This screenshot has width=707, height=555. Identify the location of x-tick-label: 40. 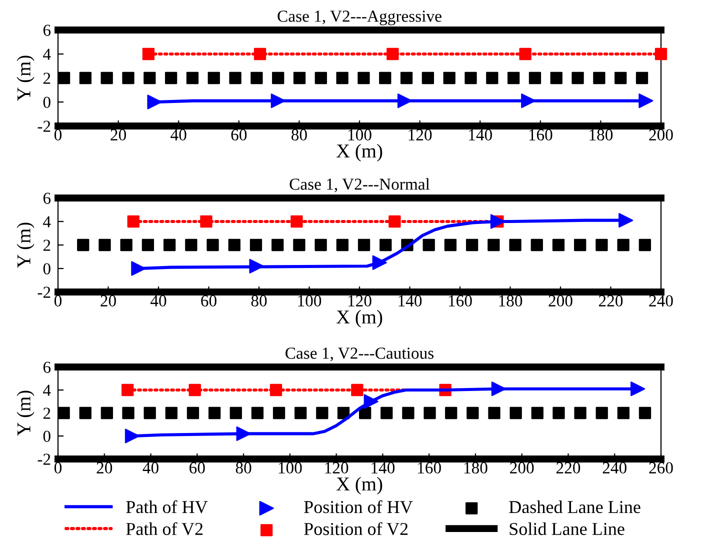
(150, 468).